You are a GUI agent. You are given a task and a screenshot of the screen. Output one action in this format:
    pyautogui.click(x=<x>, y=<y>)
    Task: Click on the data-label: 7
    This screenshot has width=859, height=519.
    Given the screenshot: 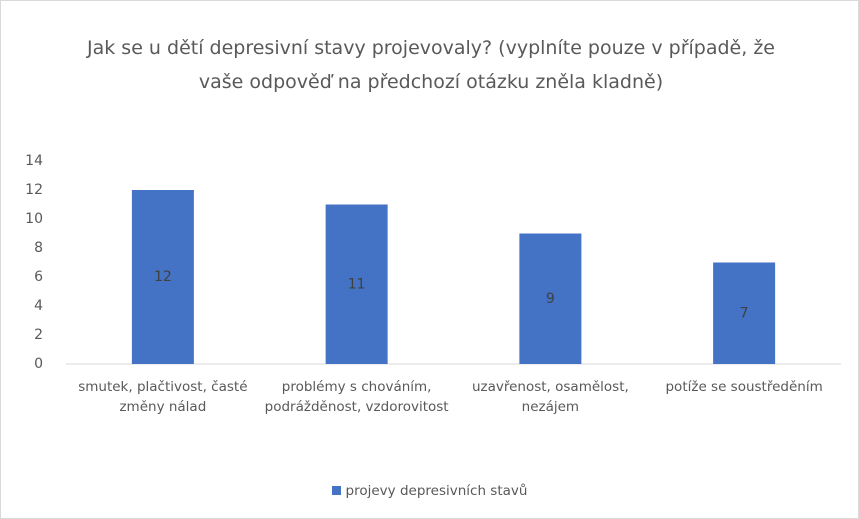 What is the action you would take?
    pyautogui.click(x=744, y=313)
    